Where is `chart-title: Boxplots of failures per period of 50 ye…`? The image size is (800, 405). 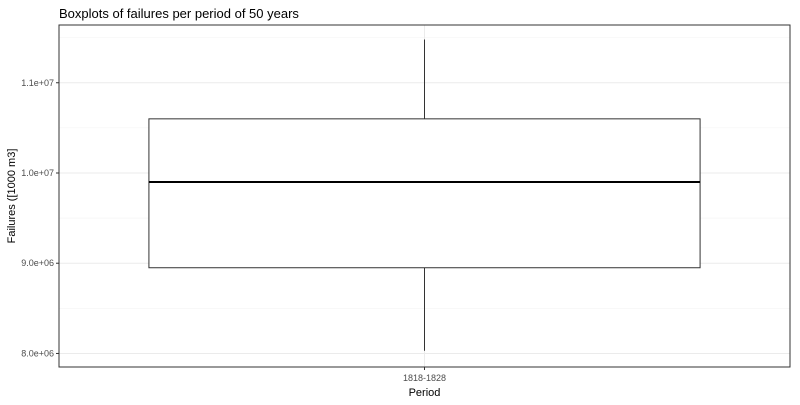 chart-title: Boxplots of failures per period of 50 ye… is located at coordinates (179, 13).